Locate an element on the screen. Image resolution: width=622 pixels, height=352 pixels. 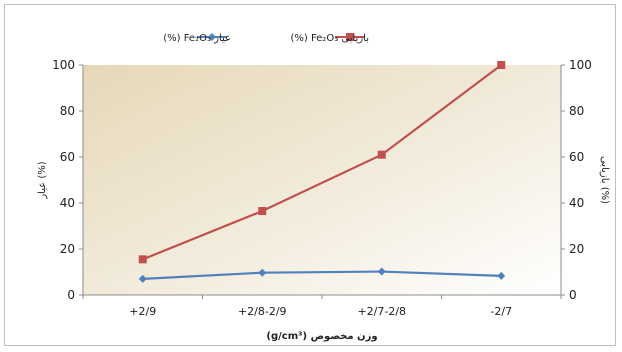
legend: عیار Fe₂O₃ (%) بازیابی Fe₂O₃ (%) is located at coordinates (266, 38).